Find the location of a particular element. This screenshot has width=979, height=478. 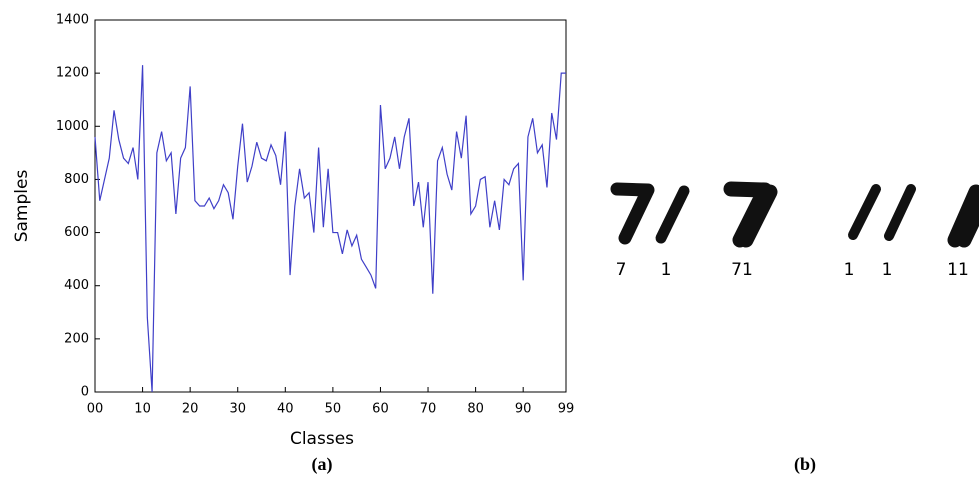

digit-label: 71 is located at coordinates (742, 270).